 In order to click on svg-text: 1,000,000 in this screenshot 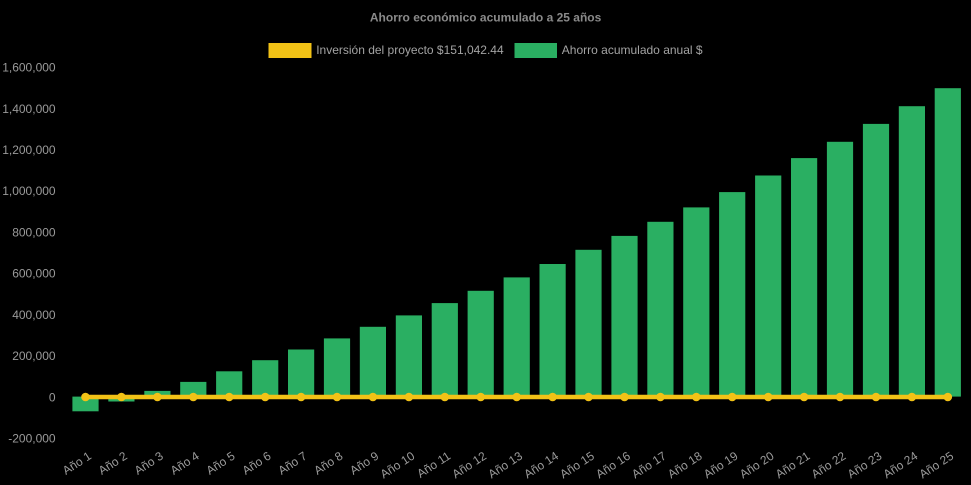, I will do `click(29, 191)`.